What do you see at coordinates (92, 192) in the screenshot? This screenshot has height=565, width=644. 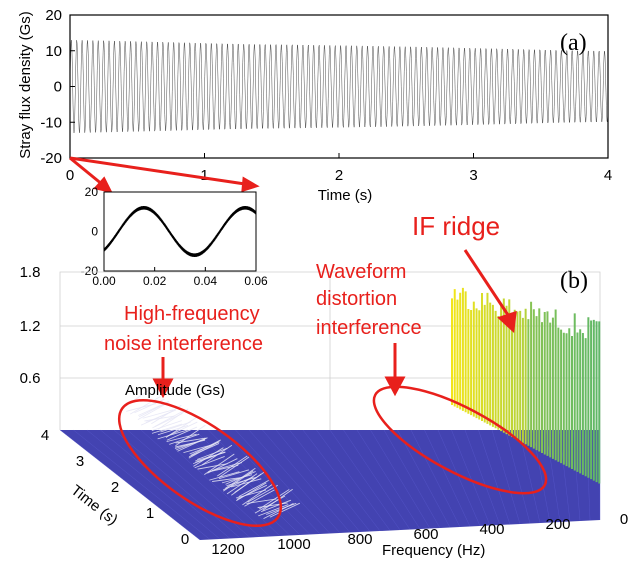 I see `inset-y-tick-label: 20` at bounding box center [92, 192].